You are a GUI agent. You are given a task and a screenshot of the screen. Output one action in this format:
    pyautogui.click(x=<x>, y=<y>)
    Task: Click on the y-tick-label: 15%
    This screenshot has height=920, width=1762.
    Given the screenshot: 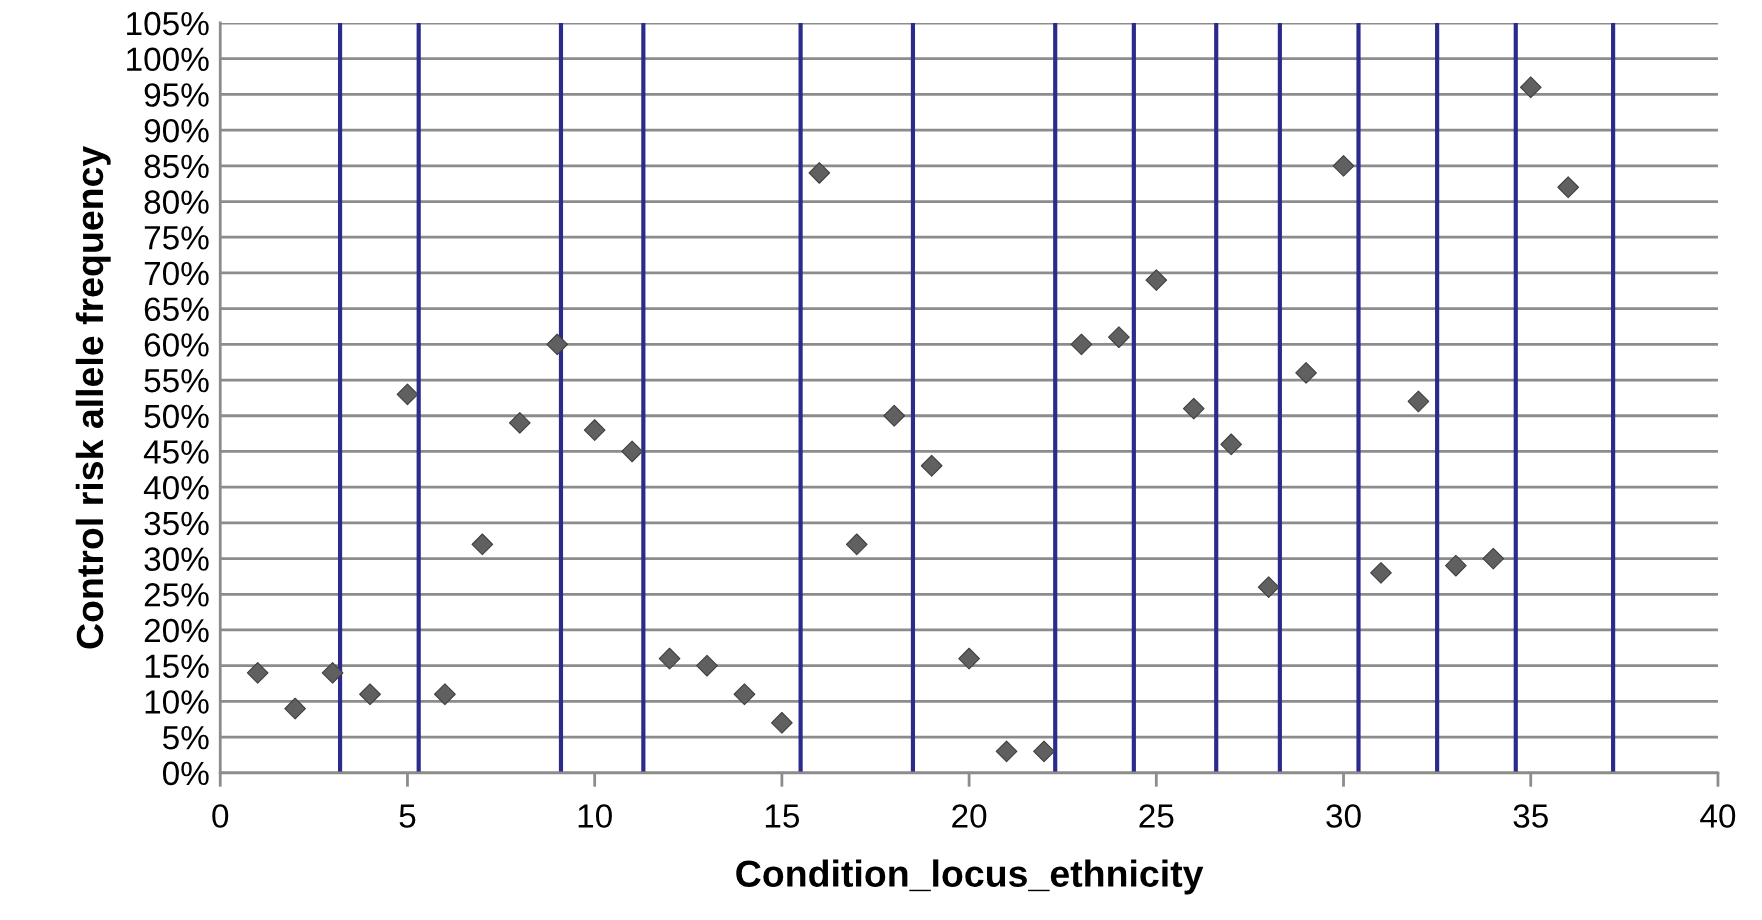 What is the action you would take?
    pyautogui.click(x=177, y=666)
    